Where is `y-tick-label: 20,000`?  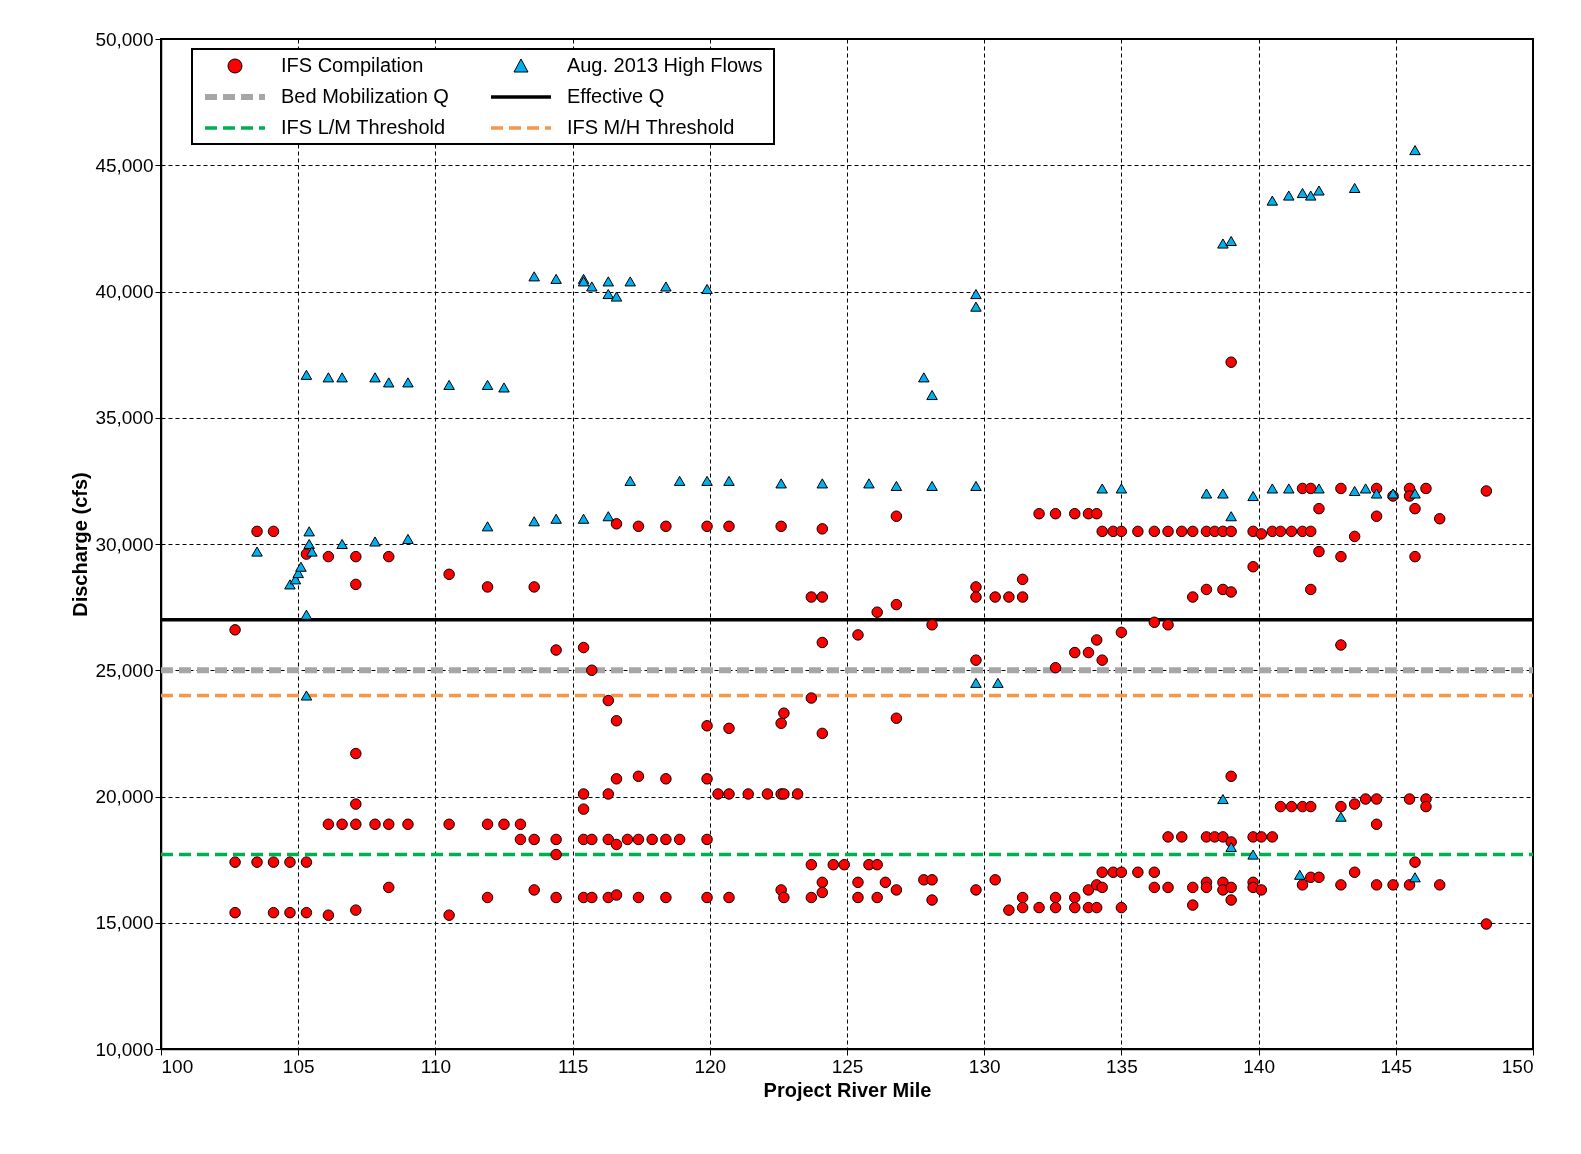
y-tick-label: 20,000 is located at coordinates (124, 796).